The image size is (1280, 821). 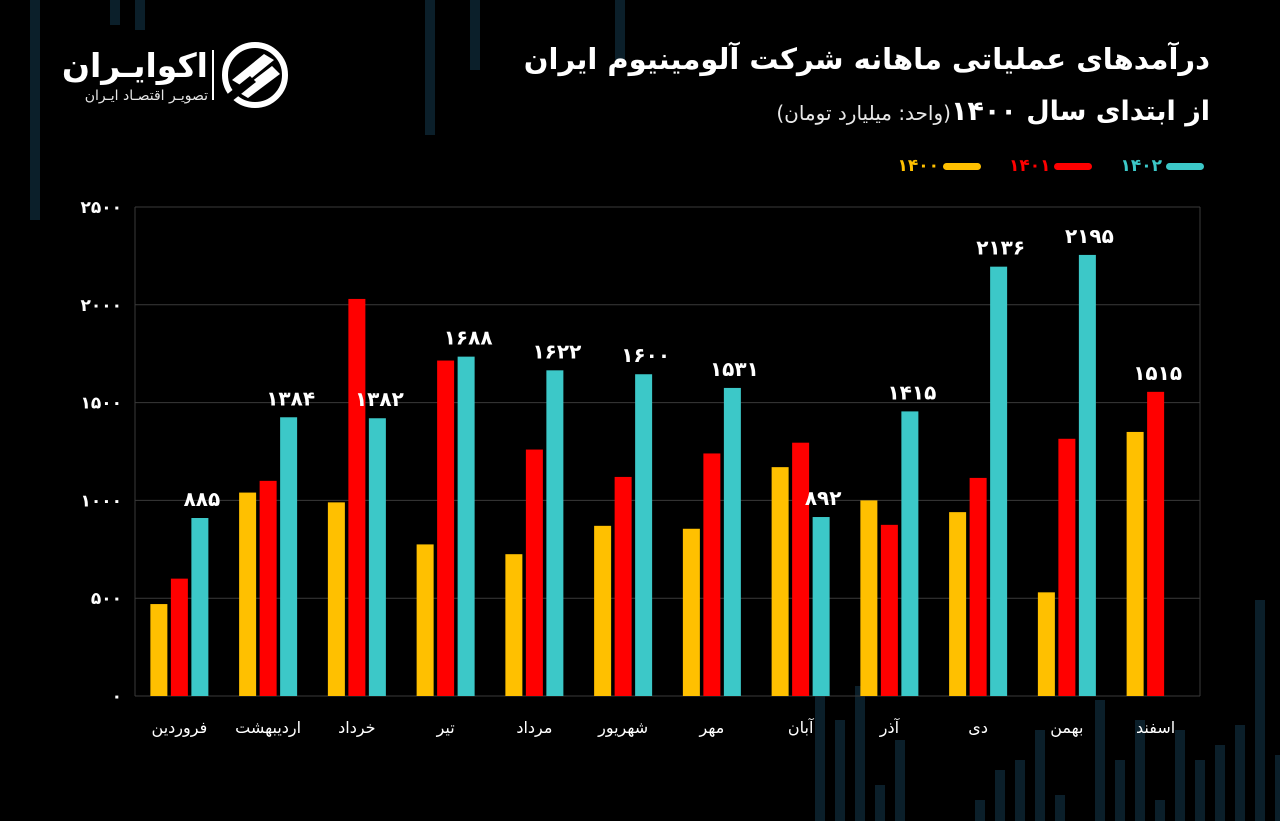 I want to click on legend-label-1402: ۱۴۰۲, so click(x=1141, y=166).